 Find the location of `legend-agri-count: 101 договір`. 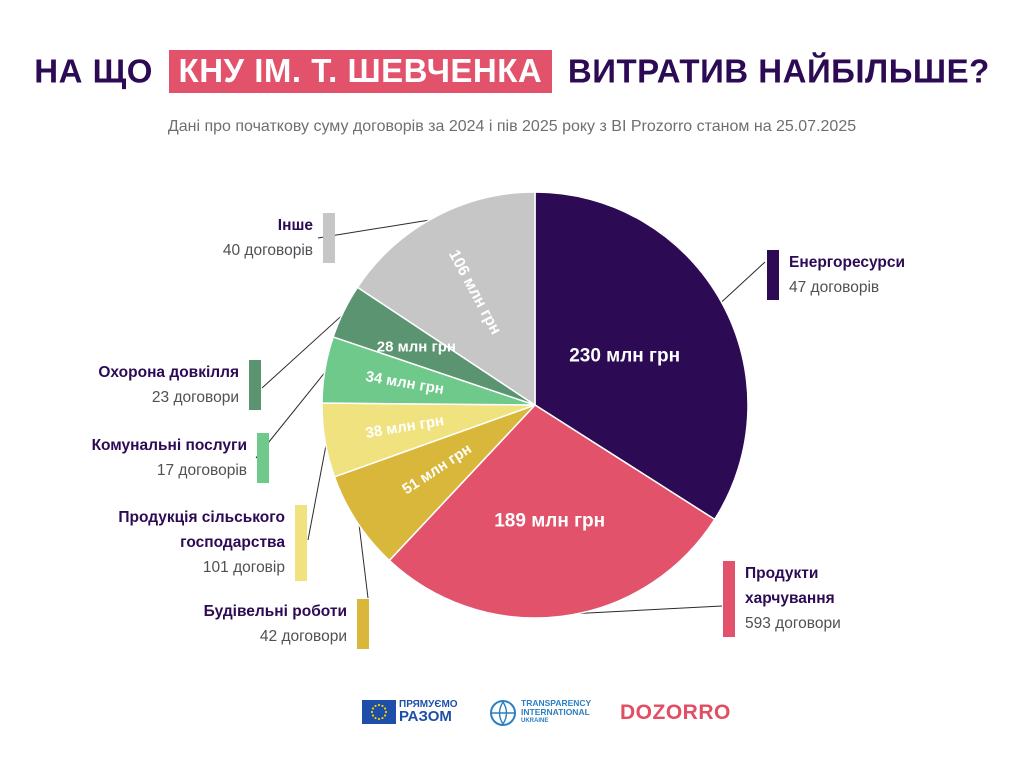

legend-agri-count: 101 договір is located at coordinates (243, 567).